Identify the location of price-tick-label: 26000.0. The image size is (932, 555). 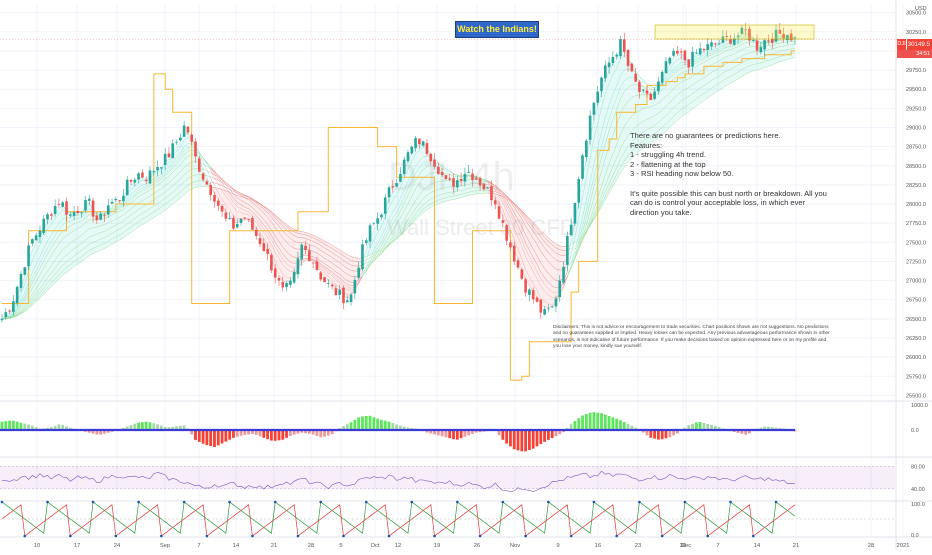
(916, 358).